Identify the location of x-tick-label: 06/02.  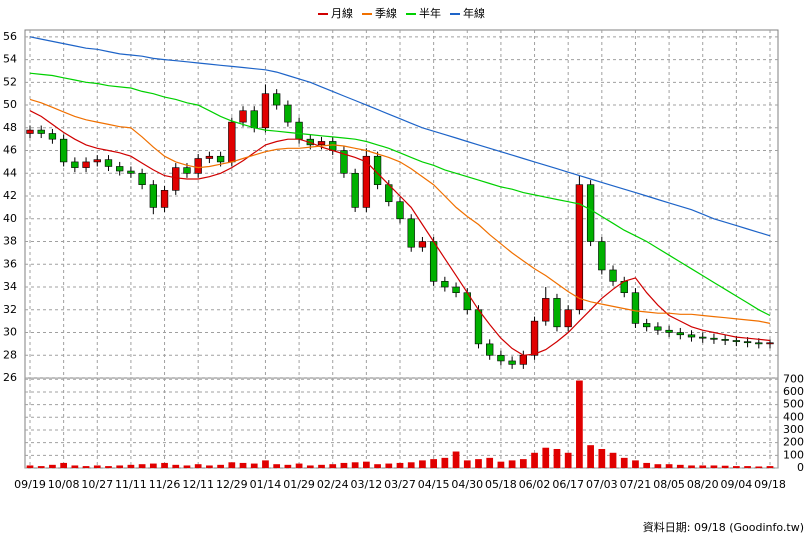
(535, 484).